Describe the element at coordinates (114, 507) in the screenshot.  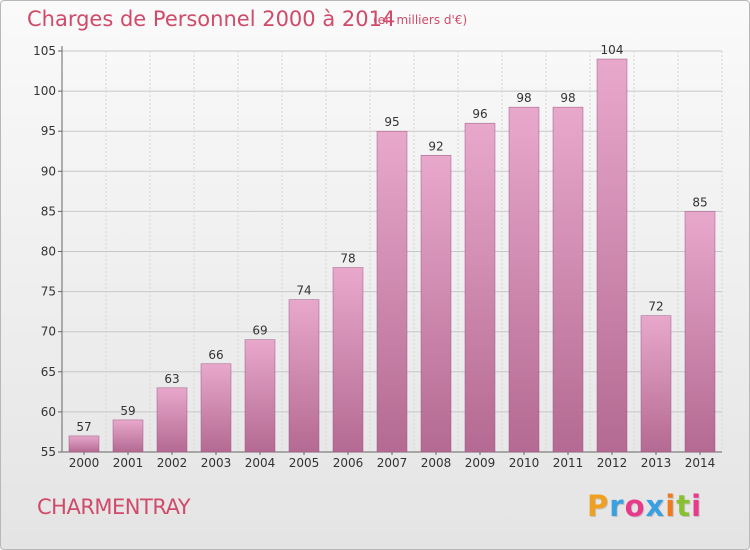
I see `commune-name: CHARMENTRAY` at that location.